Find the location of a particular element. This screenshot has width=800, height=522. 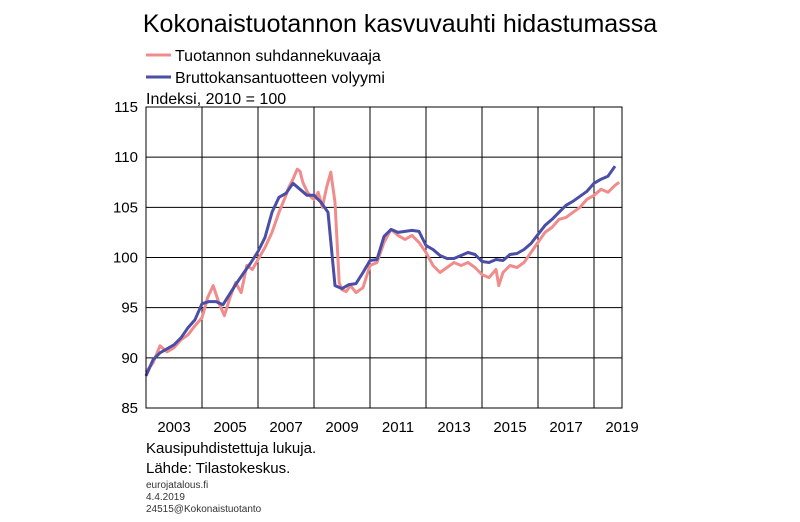

y-axis-label: Indeksi, 2010 = 100 is located at coordinates (216, 99).